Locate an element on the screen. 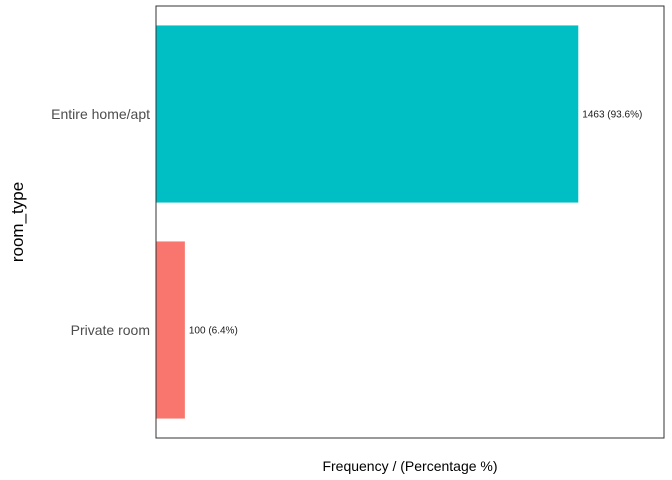 This screenshot has height=480, width=672. category-label-private-room: Private room is located at coordinates (110, 330).